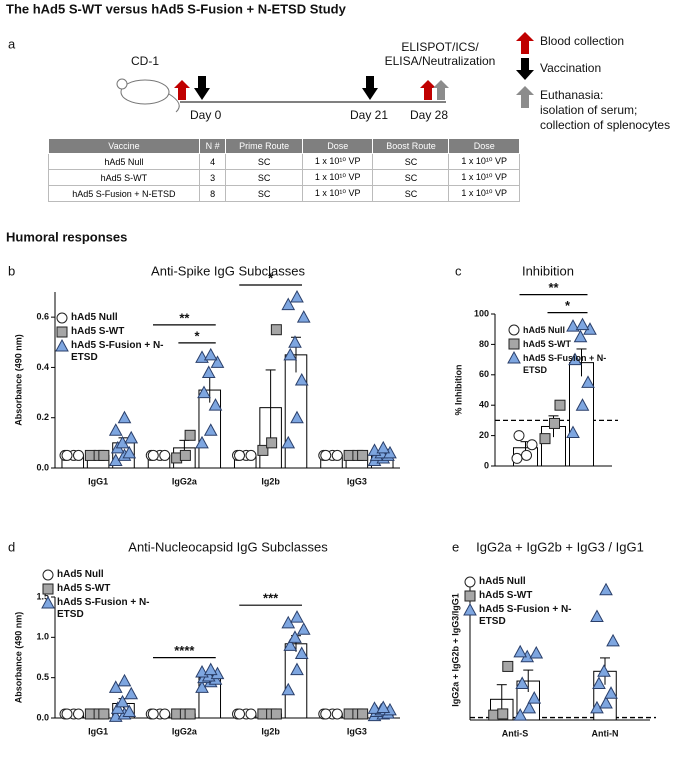 The height and width of the screenshot is (768, 685). Describe the element at coordinates (42, 637) in the screenshot. I see `y-tick-label: 1.0` at that location.